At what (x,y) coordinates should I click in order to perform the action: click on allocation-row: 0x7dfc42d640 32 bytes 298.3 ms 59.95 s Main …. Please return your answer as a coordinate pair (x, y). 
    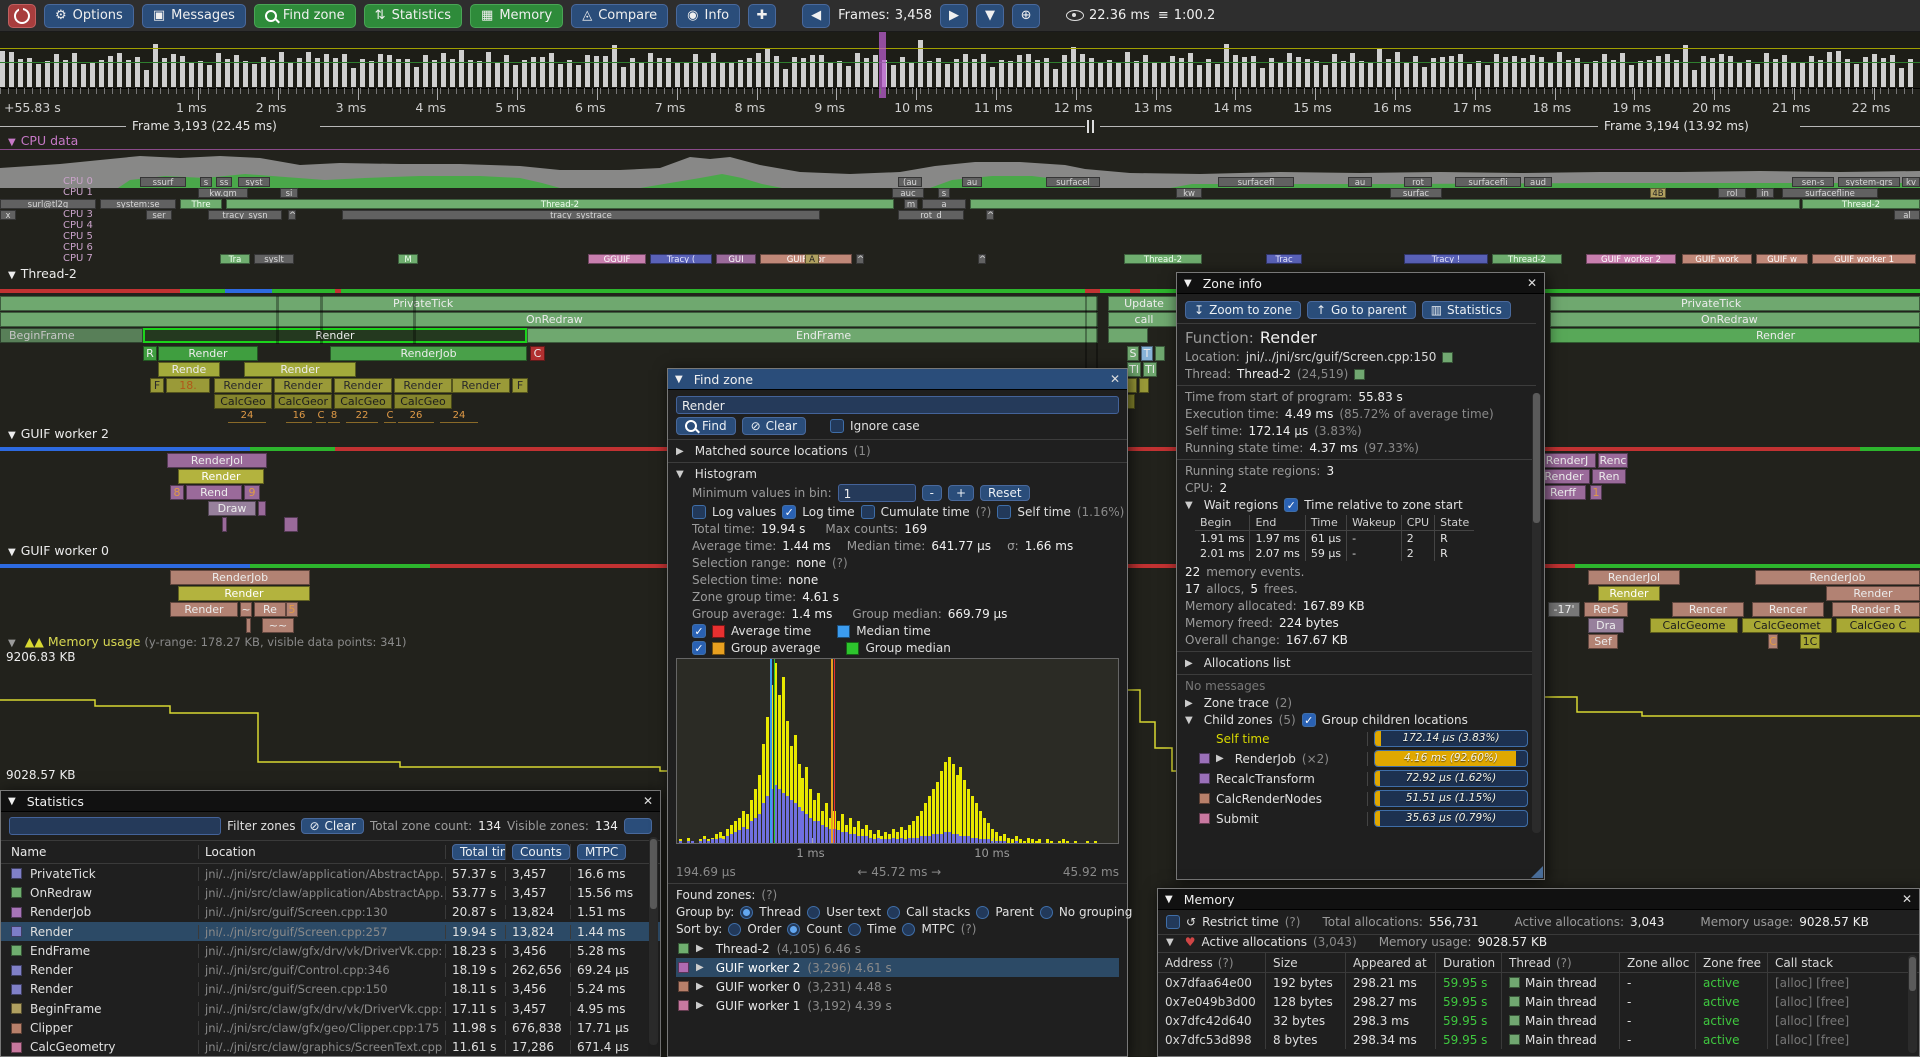
    Looking at the image, I should click on (1538, 1020).